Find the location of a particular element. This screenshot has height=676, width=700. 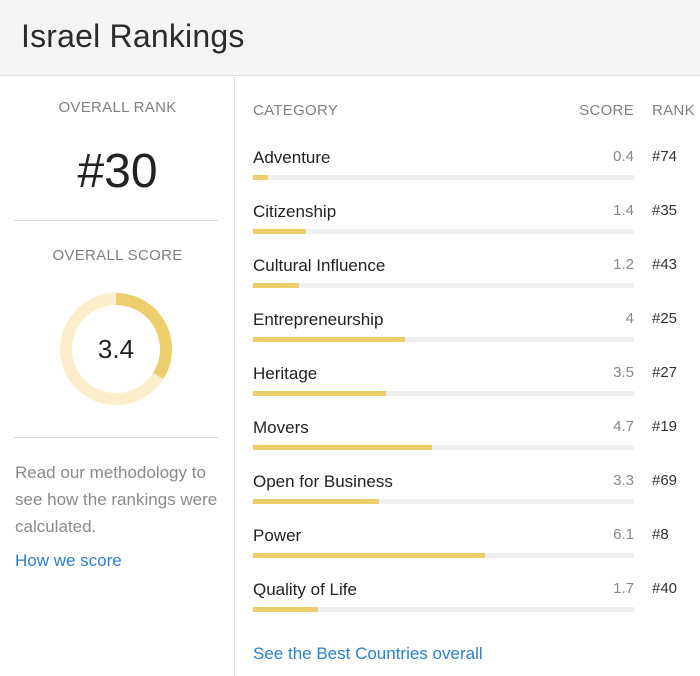

category-column-header: CATEGORY is located at coordinates (296, 110).